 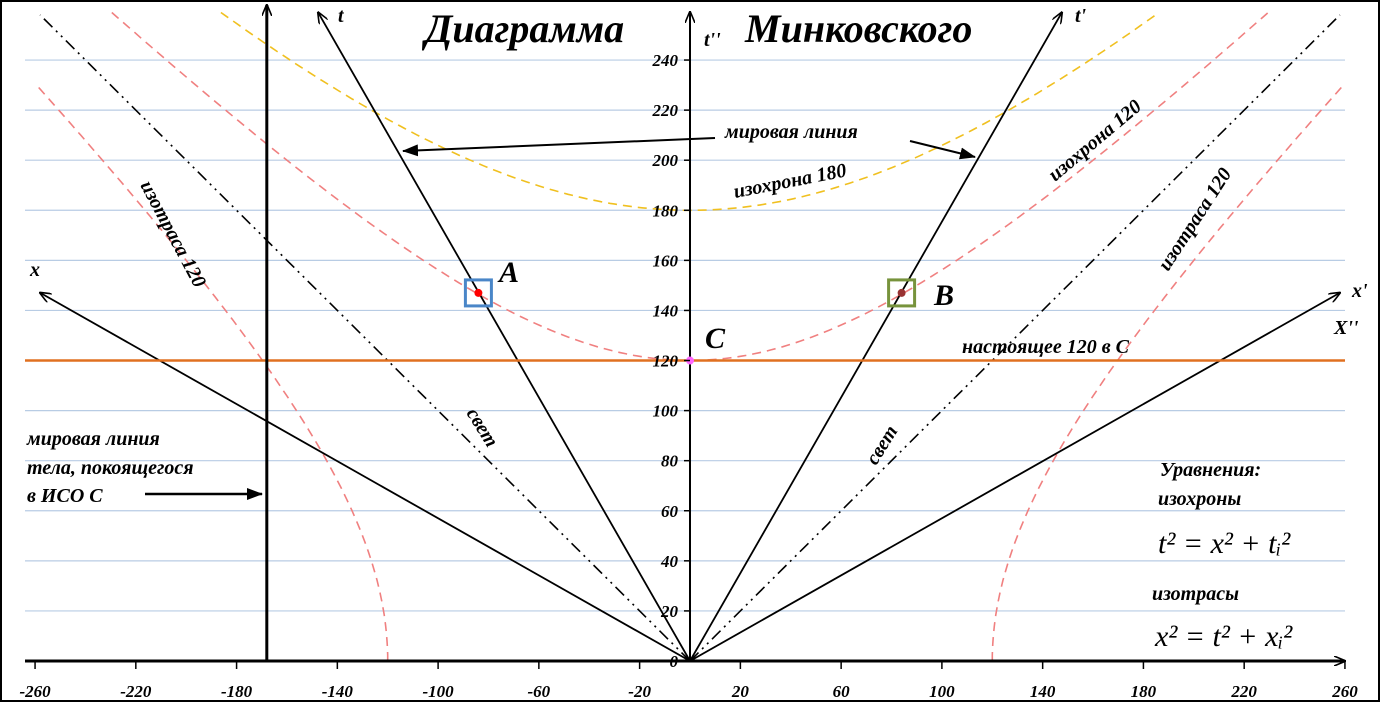 What do you see at coordinates (110, 468) in the screenshot?
I see `rest-line-label-2: тела, покоящегося` at bounding box center [110, 468].